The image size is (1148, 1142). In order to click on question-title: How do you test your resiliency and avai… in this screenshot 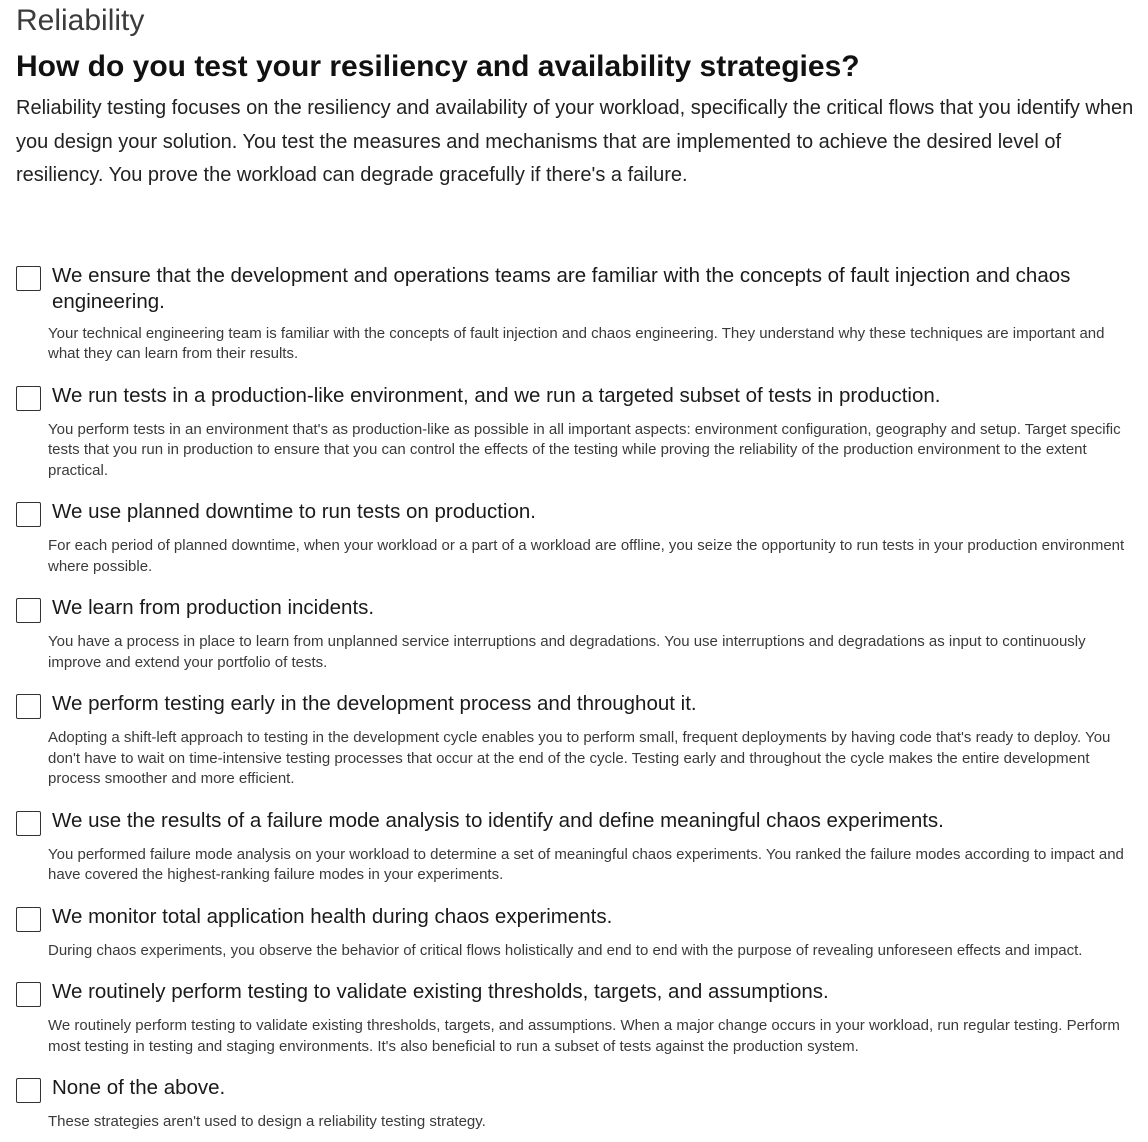, I will do `click(438, 66)`.